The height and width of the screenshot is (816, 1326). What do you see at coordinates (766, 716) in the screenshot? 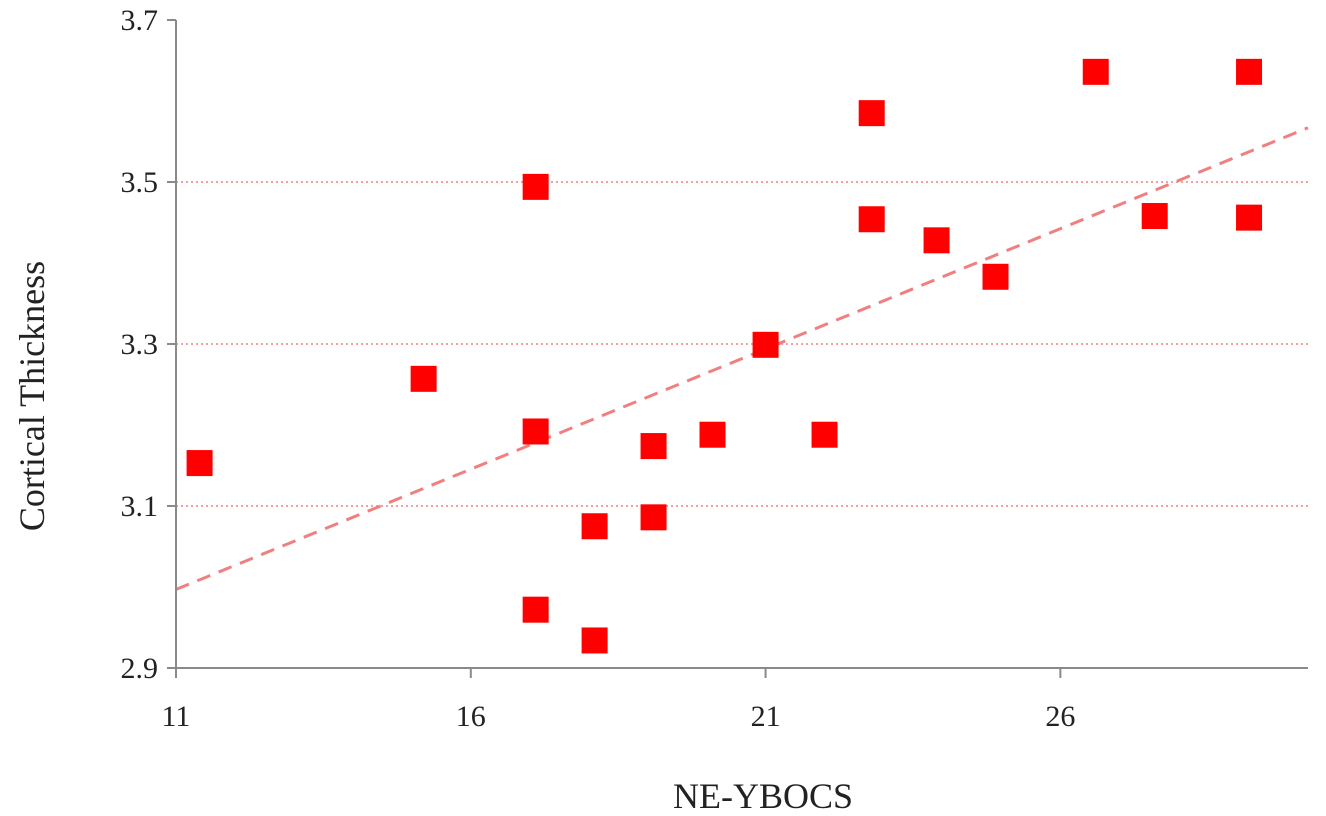
I see `x-tick-label: 21` at bounding box center [766, 716].